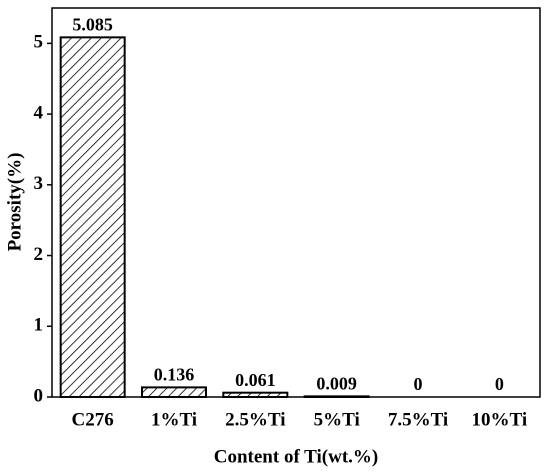  I want to click on y-axis-title: Porosity(%), so click(14, 202).